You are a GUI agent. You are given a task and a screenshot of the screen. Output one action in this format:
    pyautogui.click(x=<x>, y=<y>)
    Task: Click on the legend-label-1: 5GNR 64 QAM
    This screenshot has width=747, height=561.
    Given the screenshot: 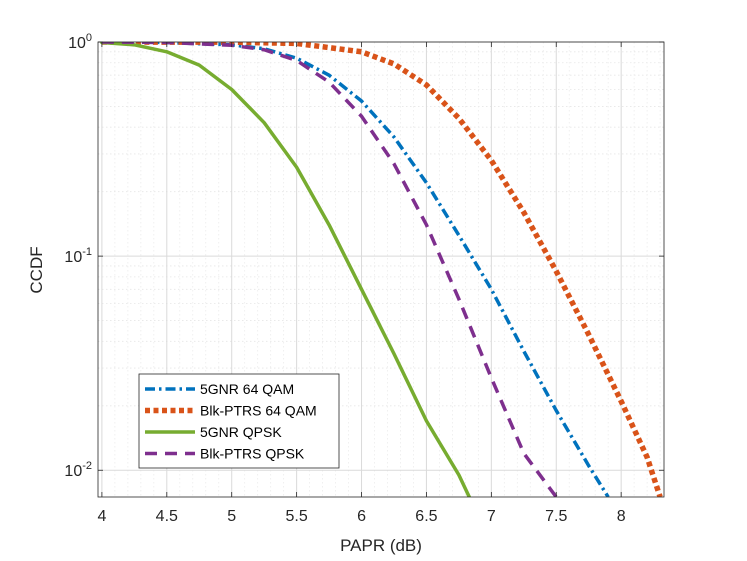 What is the action you would take?
    pyautogui.click(x=247, y=389)
    